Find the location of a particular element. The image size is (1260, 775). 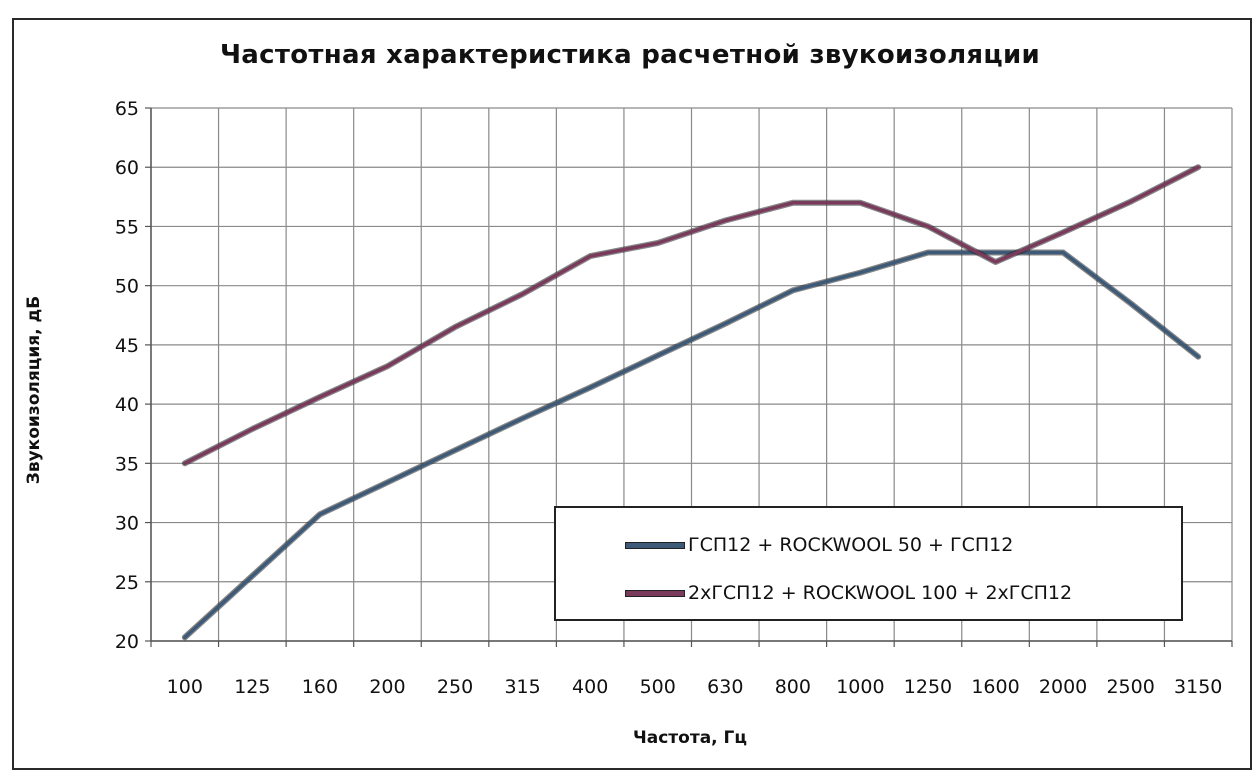

x-tick-label: 315 is located at coordinates (522, 687).